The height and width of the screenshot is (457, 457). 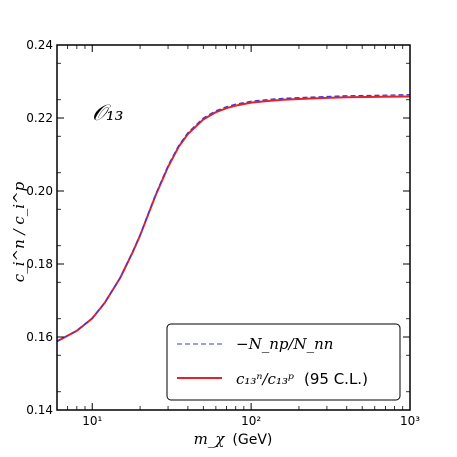 What do you see at coordinates (108, 113) in the screenshot?
I see `chart-annotation: 𝒪₁₃` at bounding box center [108, 113].